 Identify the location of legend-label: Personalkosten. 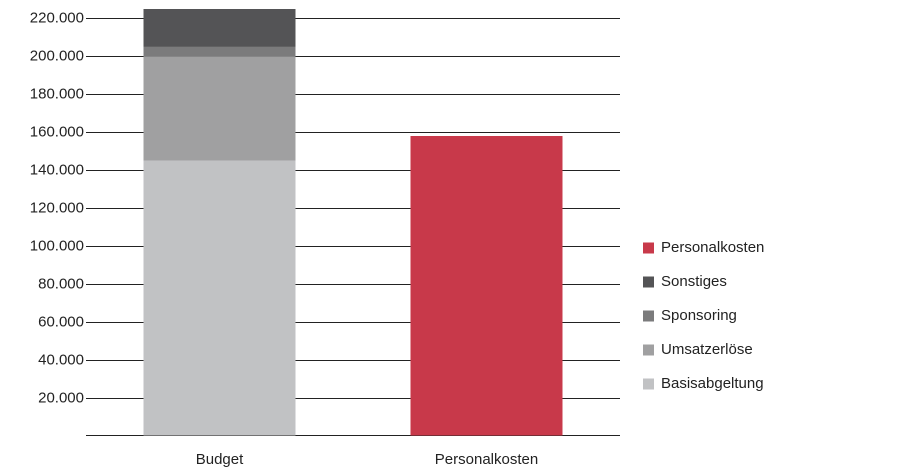
(712, 247).